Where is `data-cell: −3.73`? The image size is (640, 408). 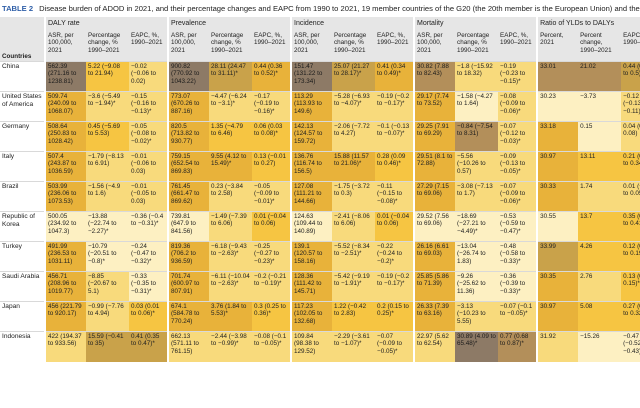
data-cell: −3.73 is located at coordinates (600, 106).